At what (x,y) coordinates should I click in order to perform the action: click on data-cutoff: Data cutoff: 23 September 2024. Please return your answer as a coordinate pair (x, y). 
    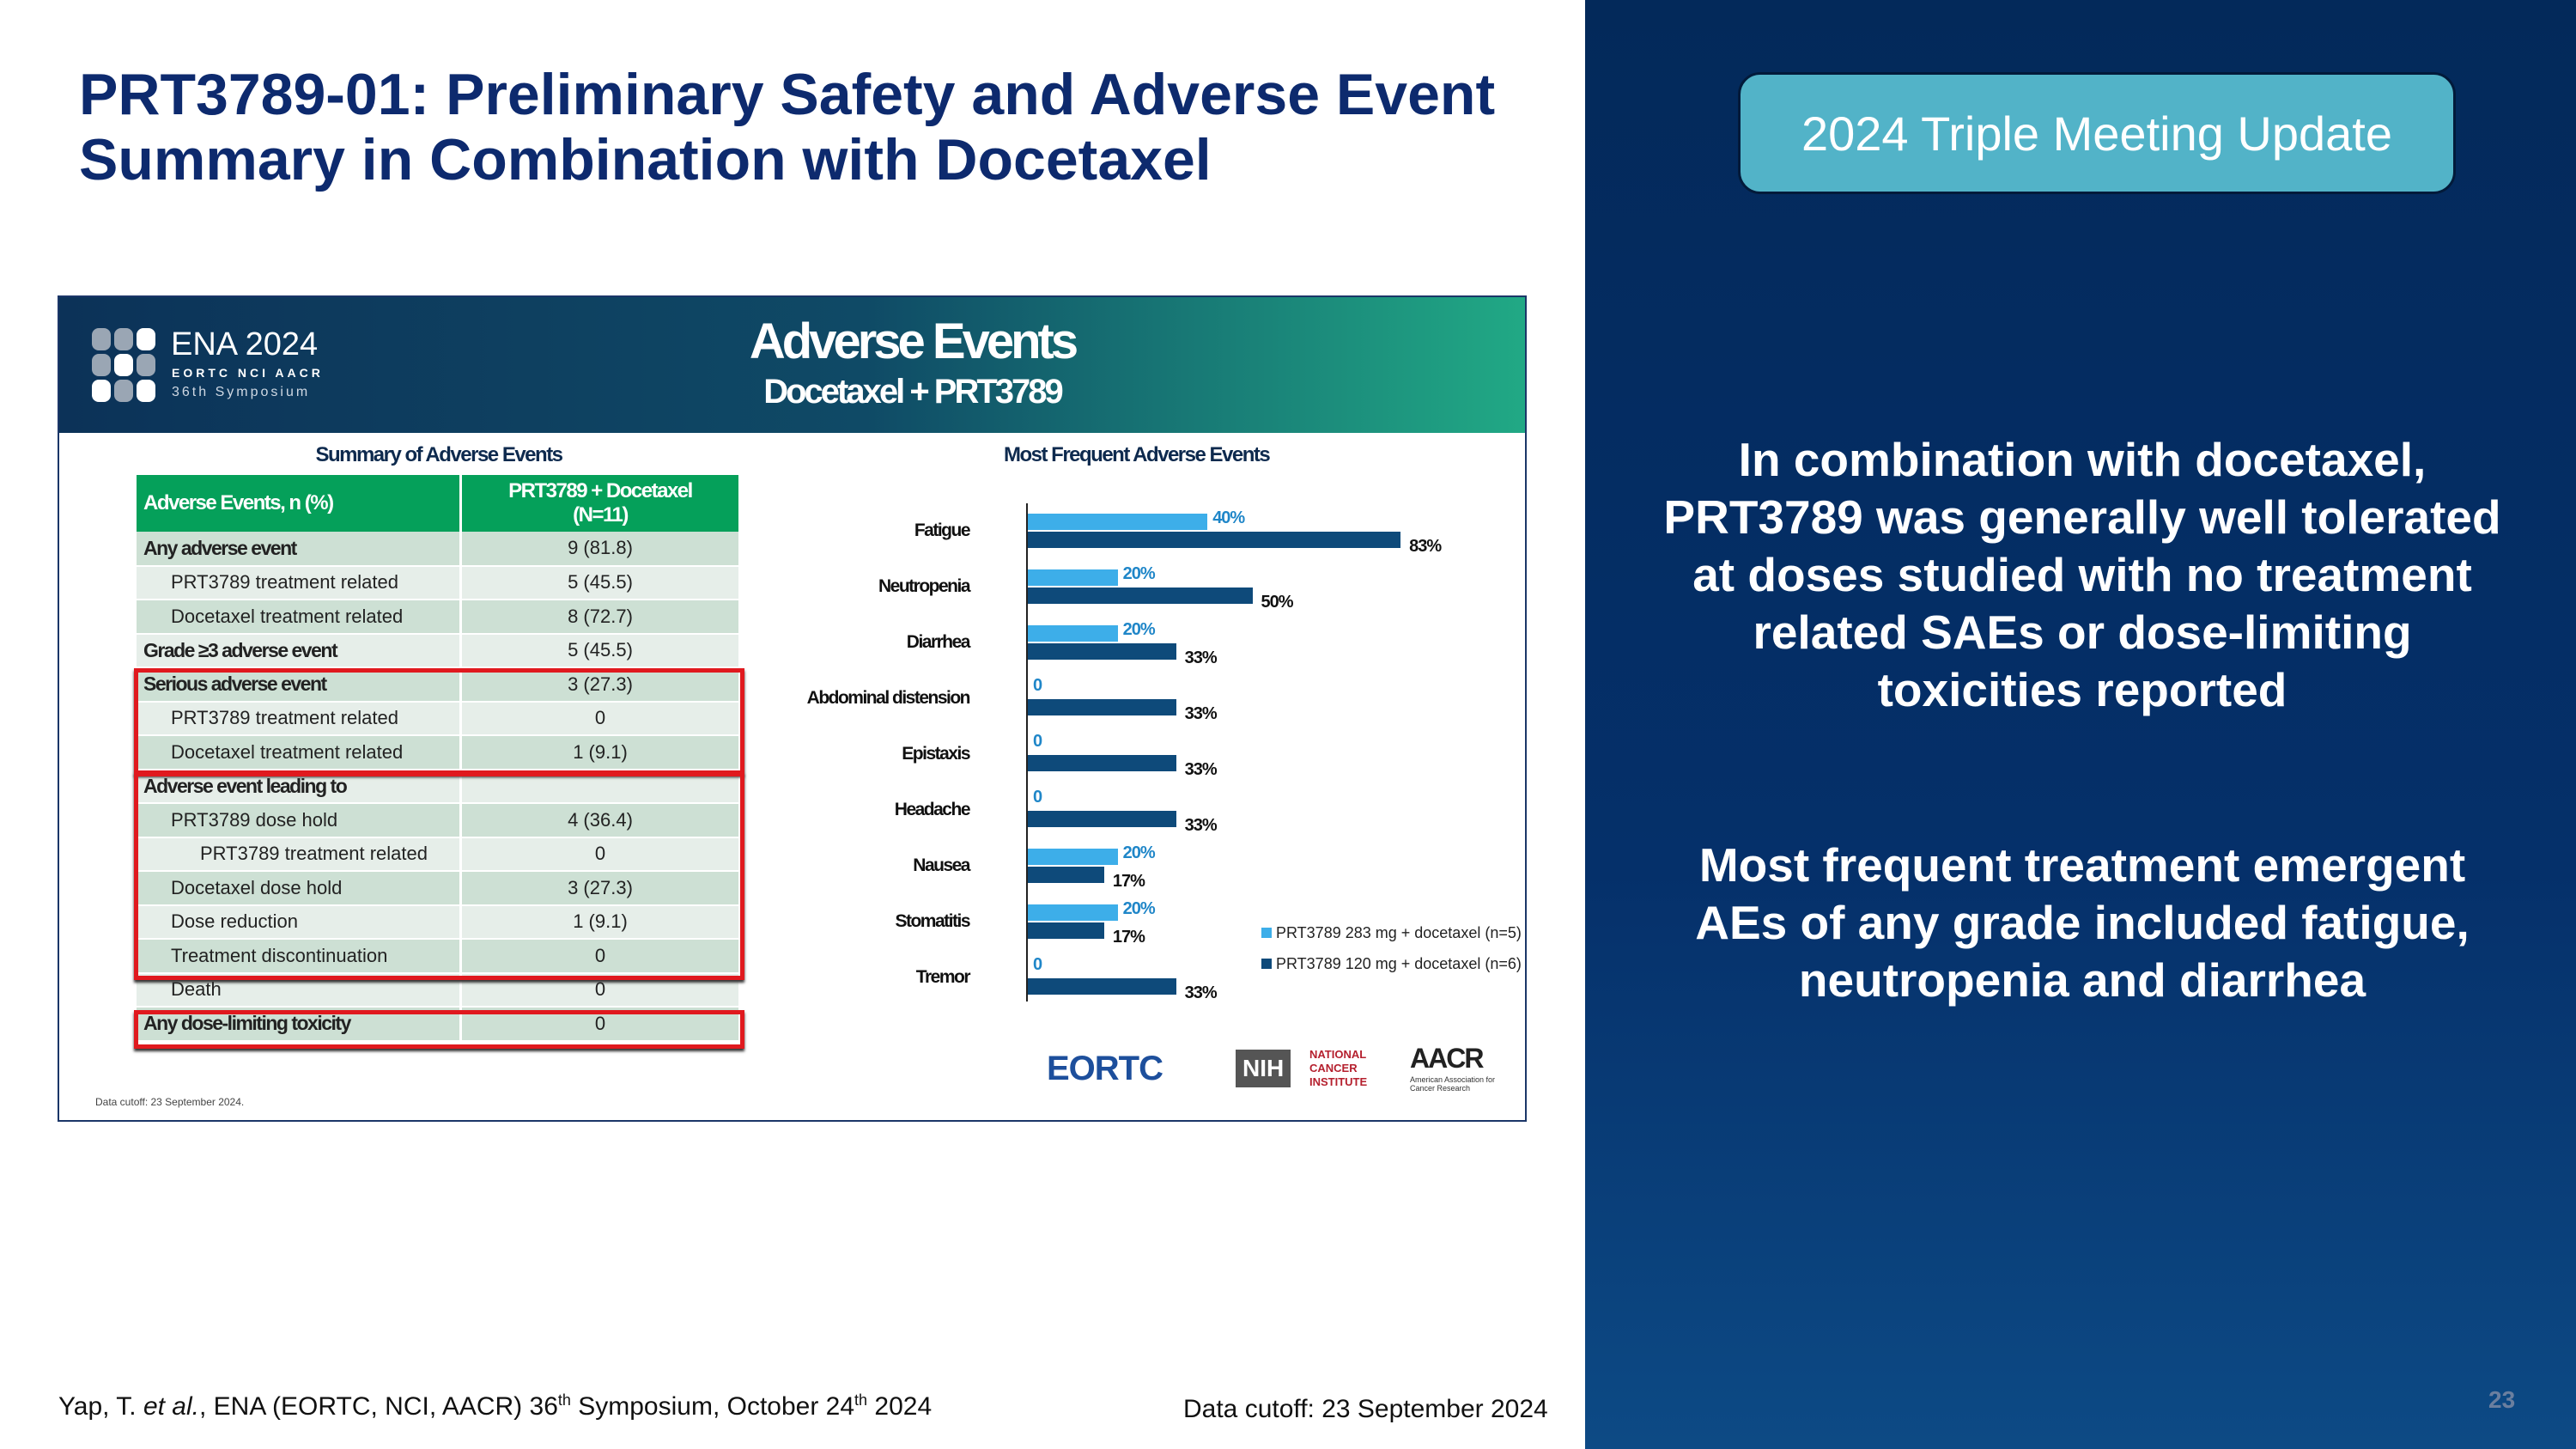
    Looking at the image, I should click on (1365, 1409).